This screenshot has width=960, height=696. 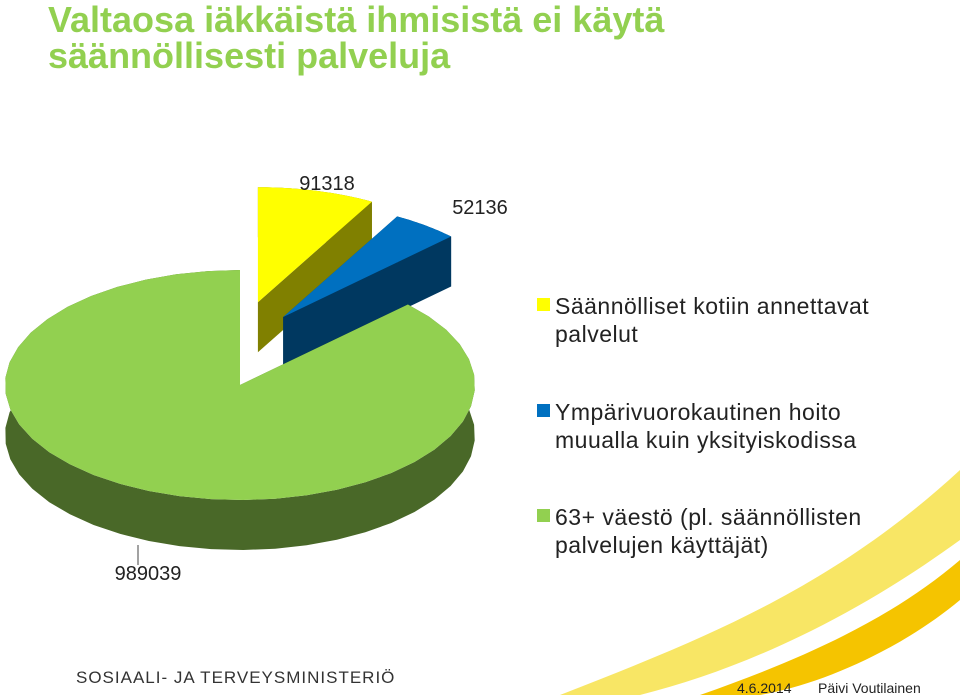 What do you see at coordinates (712, 320) in the screenshot?
I see `legend-label: Säännölliset kotiin annettavat palvelut` at bounding box center [712, 320].